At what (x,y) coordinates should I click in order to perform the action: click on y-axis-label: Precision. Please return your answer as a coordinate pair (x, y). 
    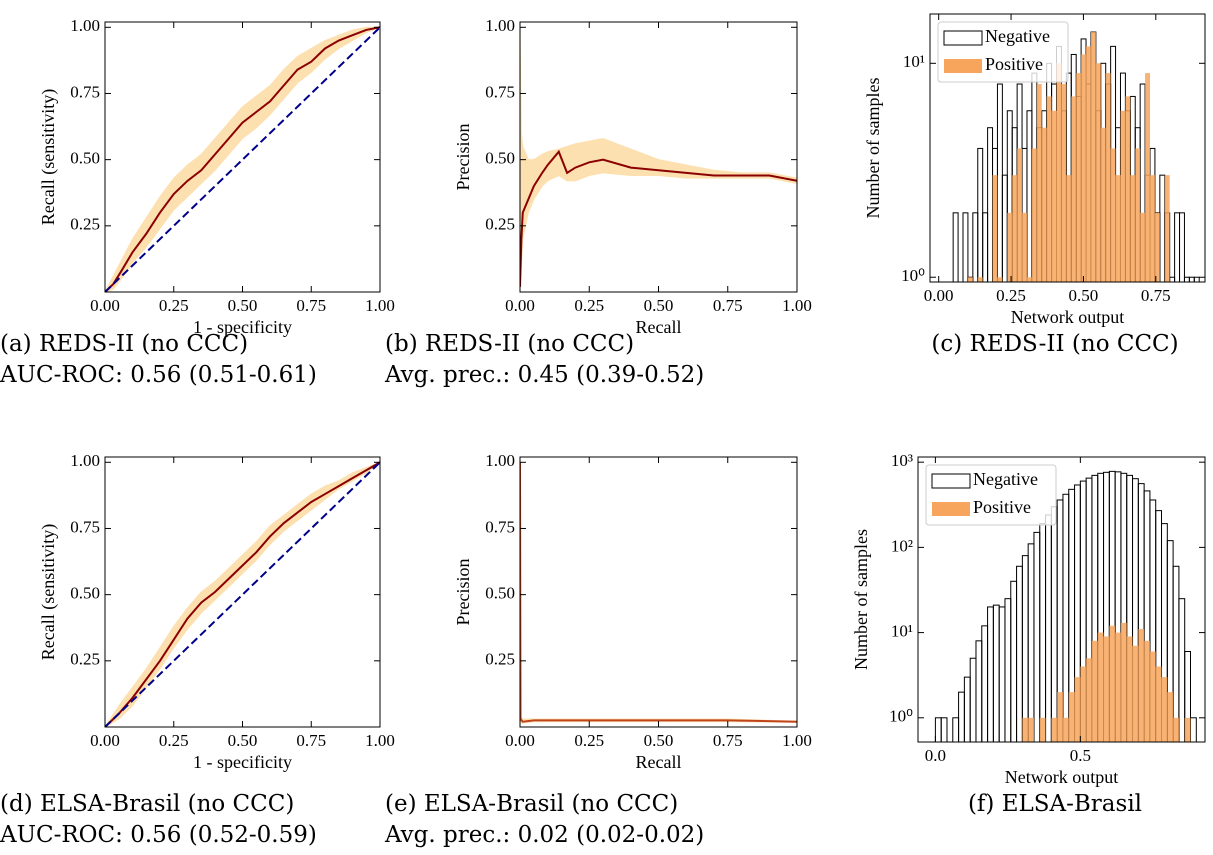
    Looking at the image, I should click on (463, 592).